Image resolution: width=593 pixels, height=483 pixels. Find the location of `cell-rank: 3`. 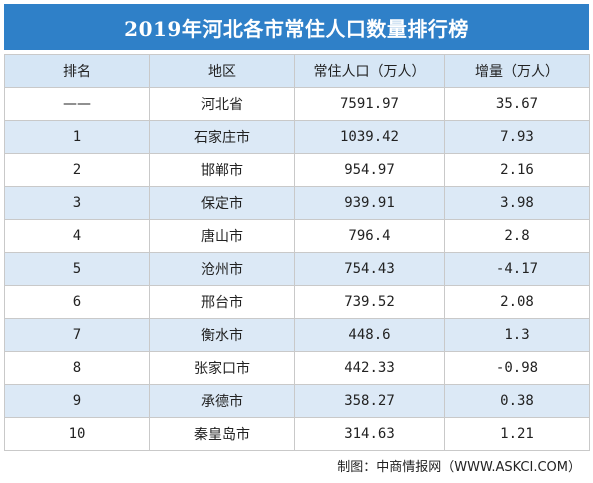

cell-rank: 3 is located at coordinates (77, 203).